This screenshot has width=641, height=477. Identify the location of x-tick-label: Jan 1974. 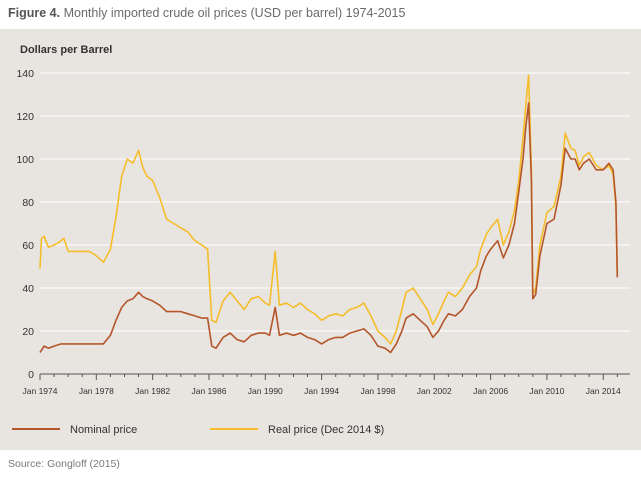
(40, 391).